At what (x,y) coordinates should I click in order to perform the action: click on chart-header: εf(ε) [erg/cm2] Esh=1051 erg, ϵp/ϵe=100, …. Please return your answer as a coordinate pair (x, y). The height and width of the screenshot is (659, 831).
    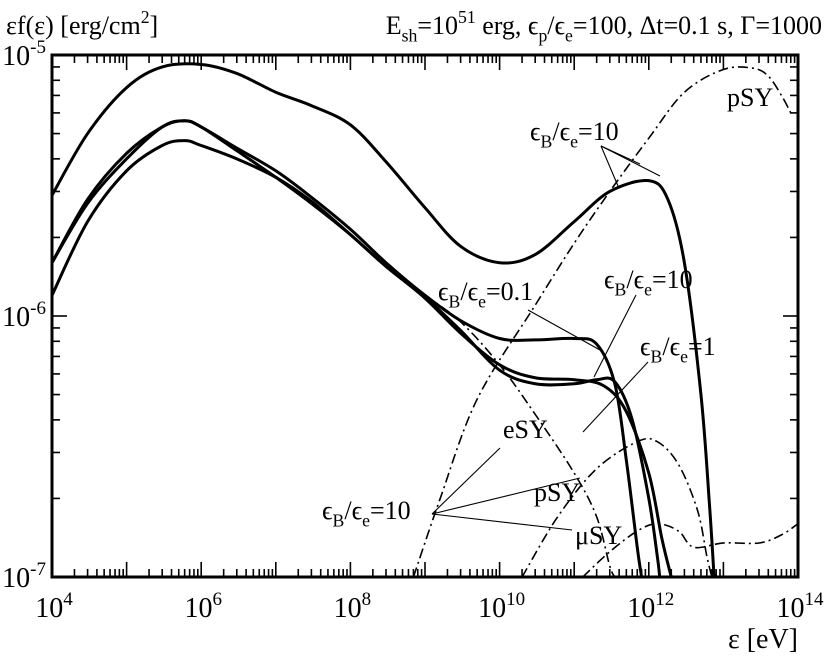
    Looking at the image, I should click on (414, 26).